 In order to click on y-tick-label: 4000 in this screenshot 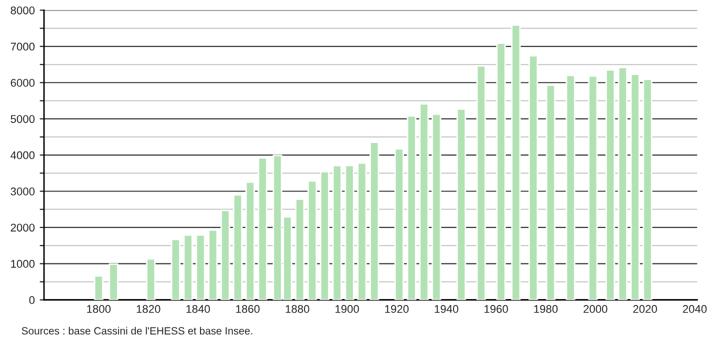, I will do `click(22, 155)`.